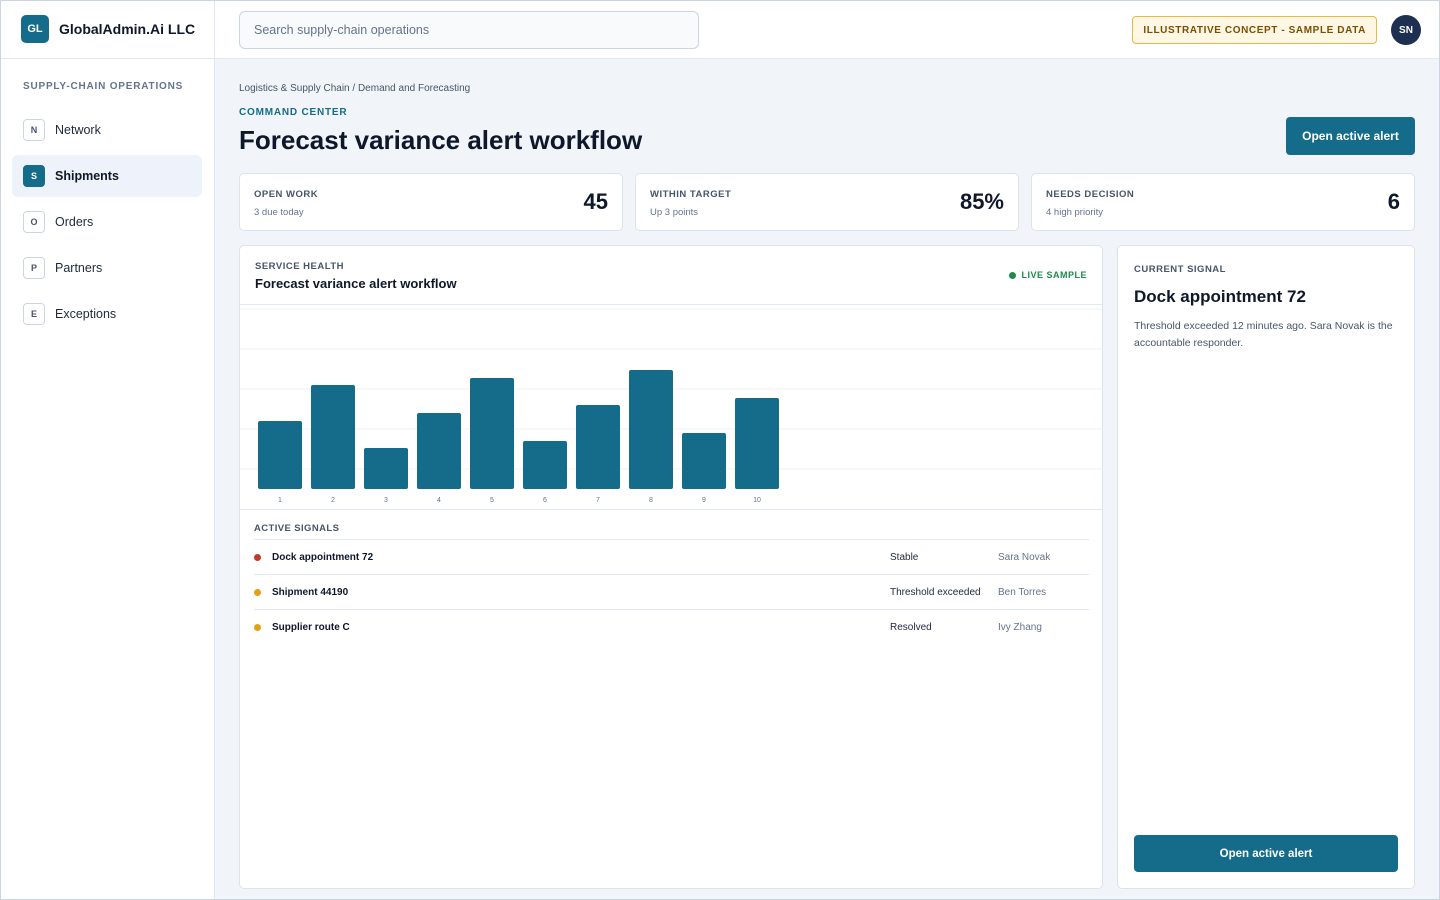 This screenshot has width=1440, height=900. I want to click on signal-owner: Sara Novak, so click(1024, 557).